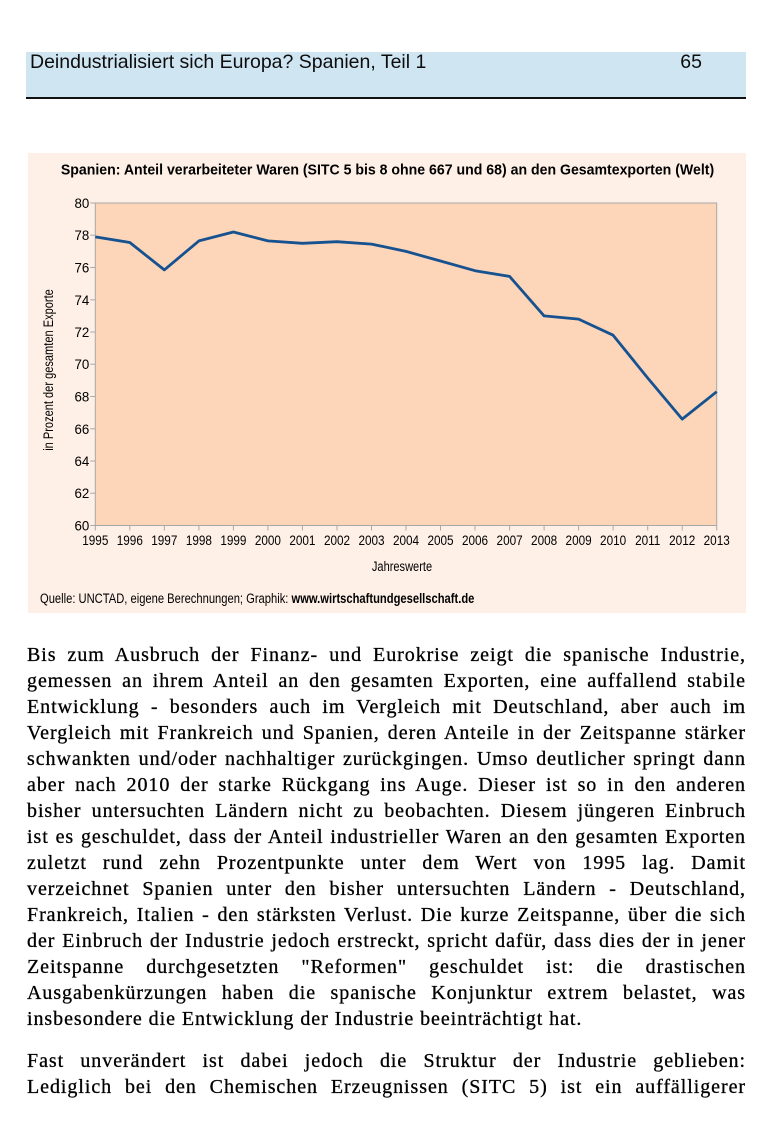  Describe the element at coordinates (510, 540) in the screenshot. I see `svg-text: 2007` at that location.